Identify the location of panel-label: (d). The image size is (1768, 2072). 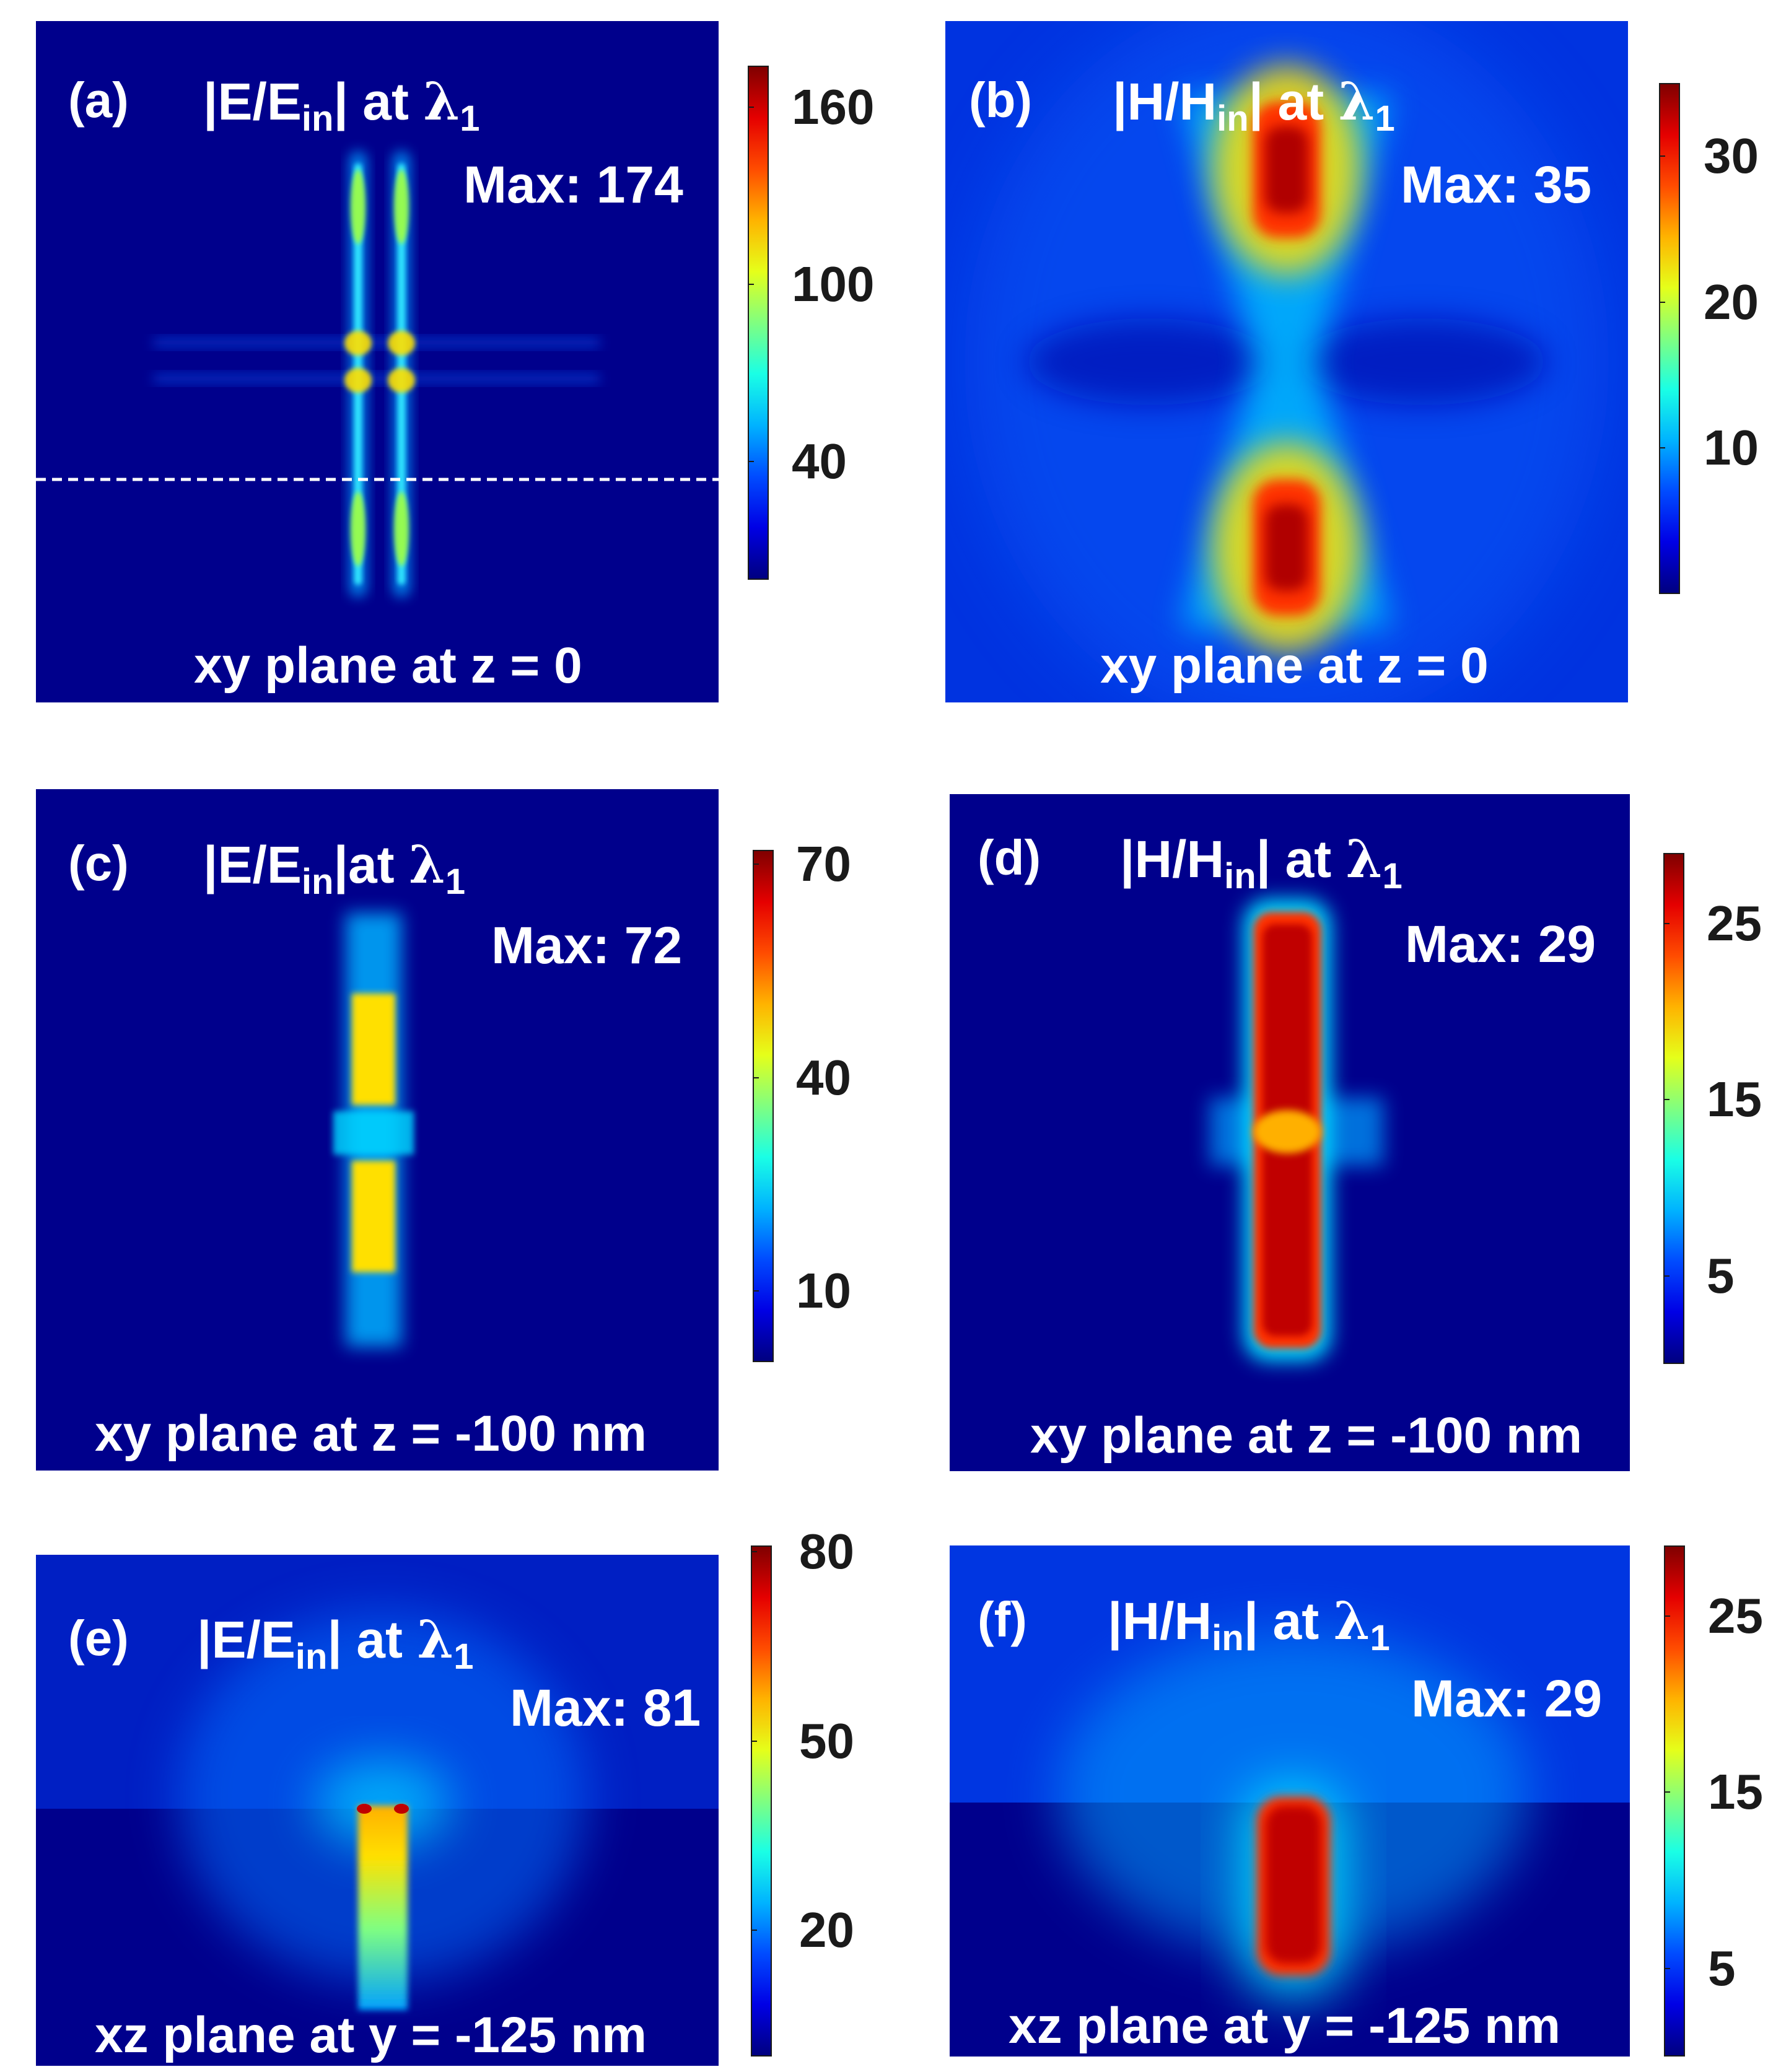
(1010, 857).